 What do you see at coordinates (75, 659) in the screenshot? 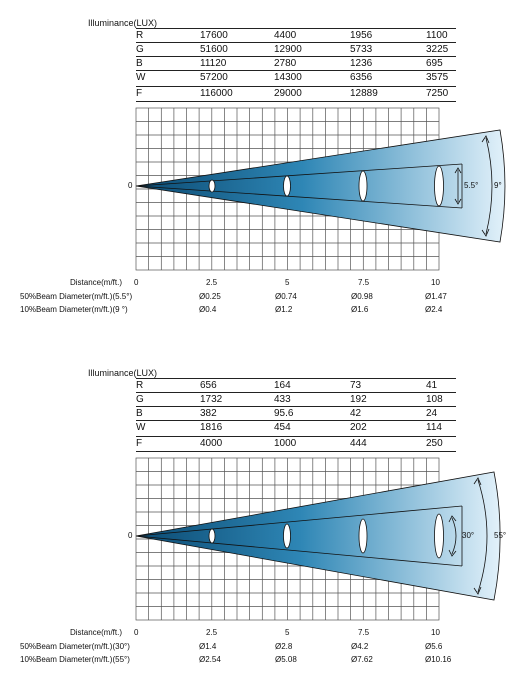
I see `beam10-label: 10%Beam Diameter(m/ft.)(55°)` at bounding box center [75, 659].